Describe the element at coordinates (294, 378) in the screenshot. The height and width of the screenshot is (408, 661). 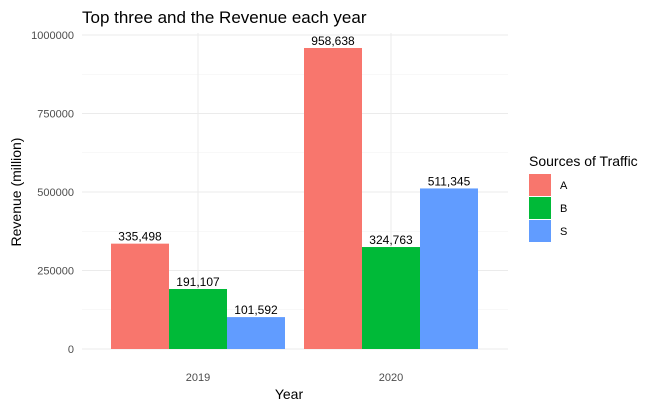
I see `x-axis-ticks: 2019 2020` at that location.